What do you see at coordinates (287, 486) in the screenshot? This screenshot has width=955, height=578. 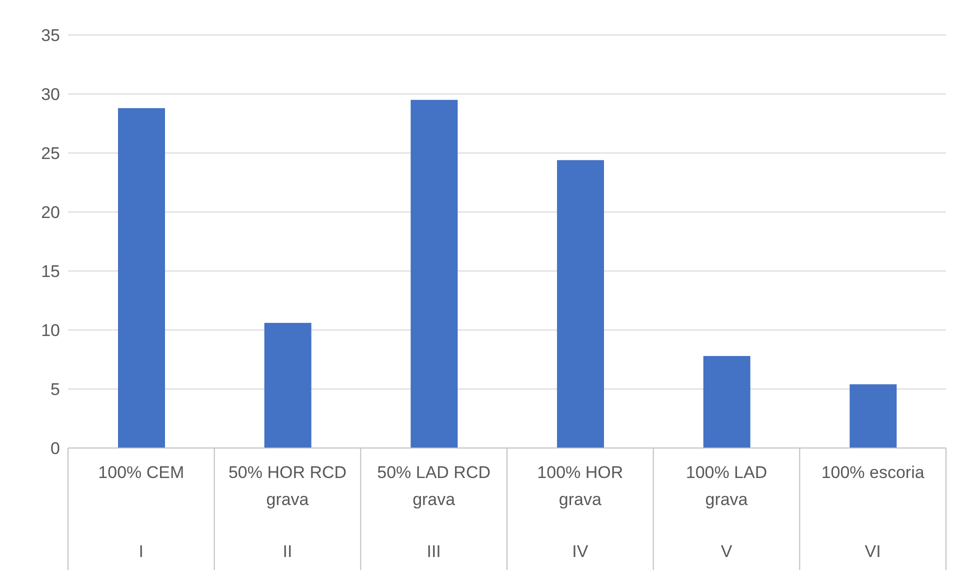 I see `x-tick-label: 50% HOR RCD grava` at bounding box center [287, 486].